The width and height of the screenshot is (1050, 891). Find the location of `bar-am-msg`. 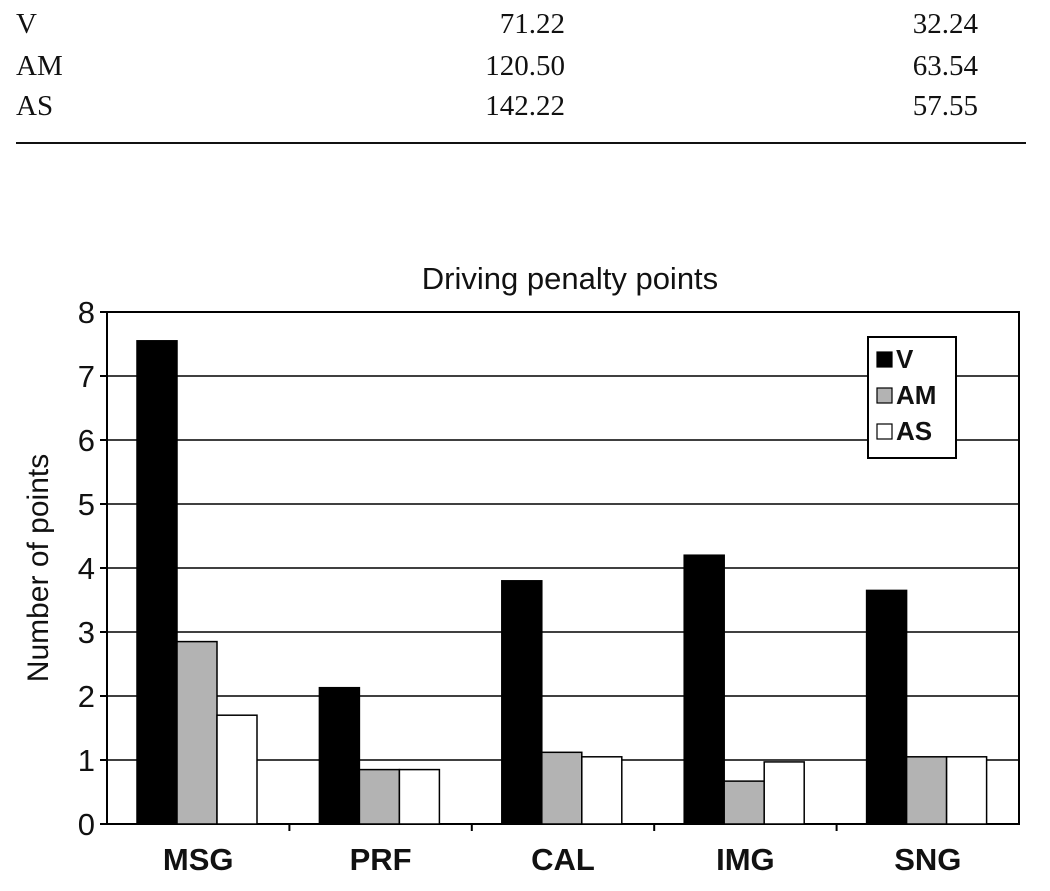

bar-am-msg is located at coordinates (197, 732).